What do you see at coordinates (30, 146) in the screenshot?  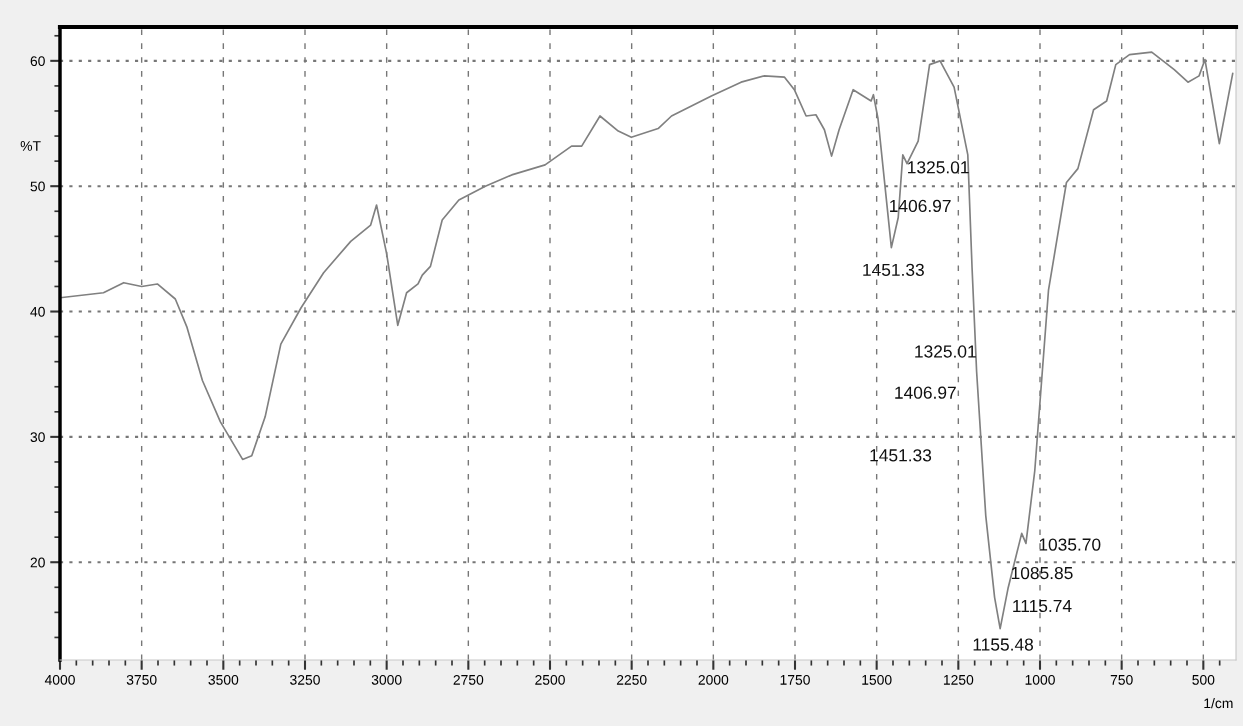 I see `y-axis-title: %T` at bounding box center [30, 146].